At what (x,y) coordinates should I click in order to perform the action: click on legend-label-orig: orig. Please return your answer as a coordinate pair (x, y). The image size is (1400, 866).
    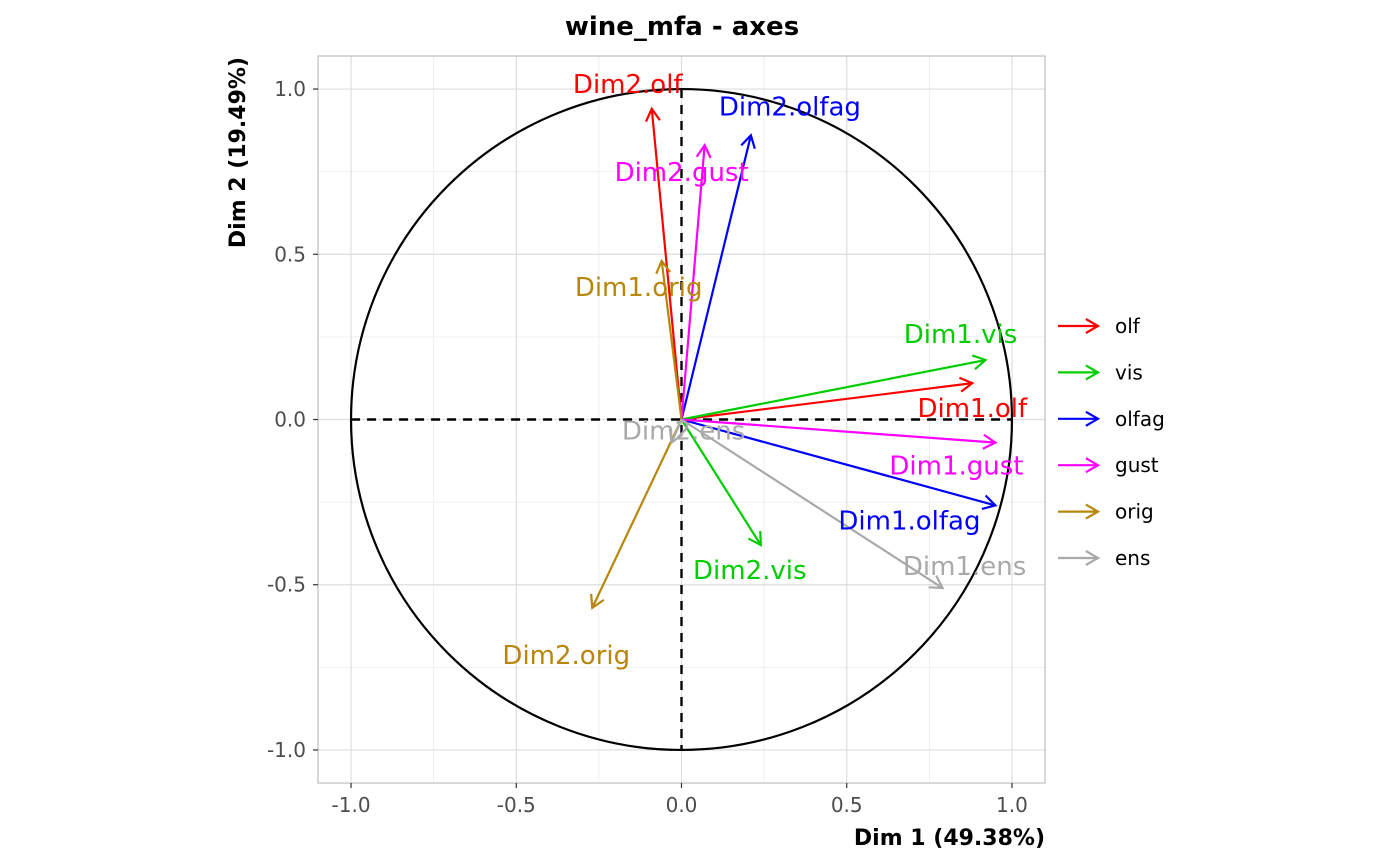
    Looking at the image, I should click on (1134, 512).